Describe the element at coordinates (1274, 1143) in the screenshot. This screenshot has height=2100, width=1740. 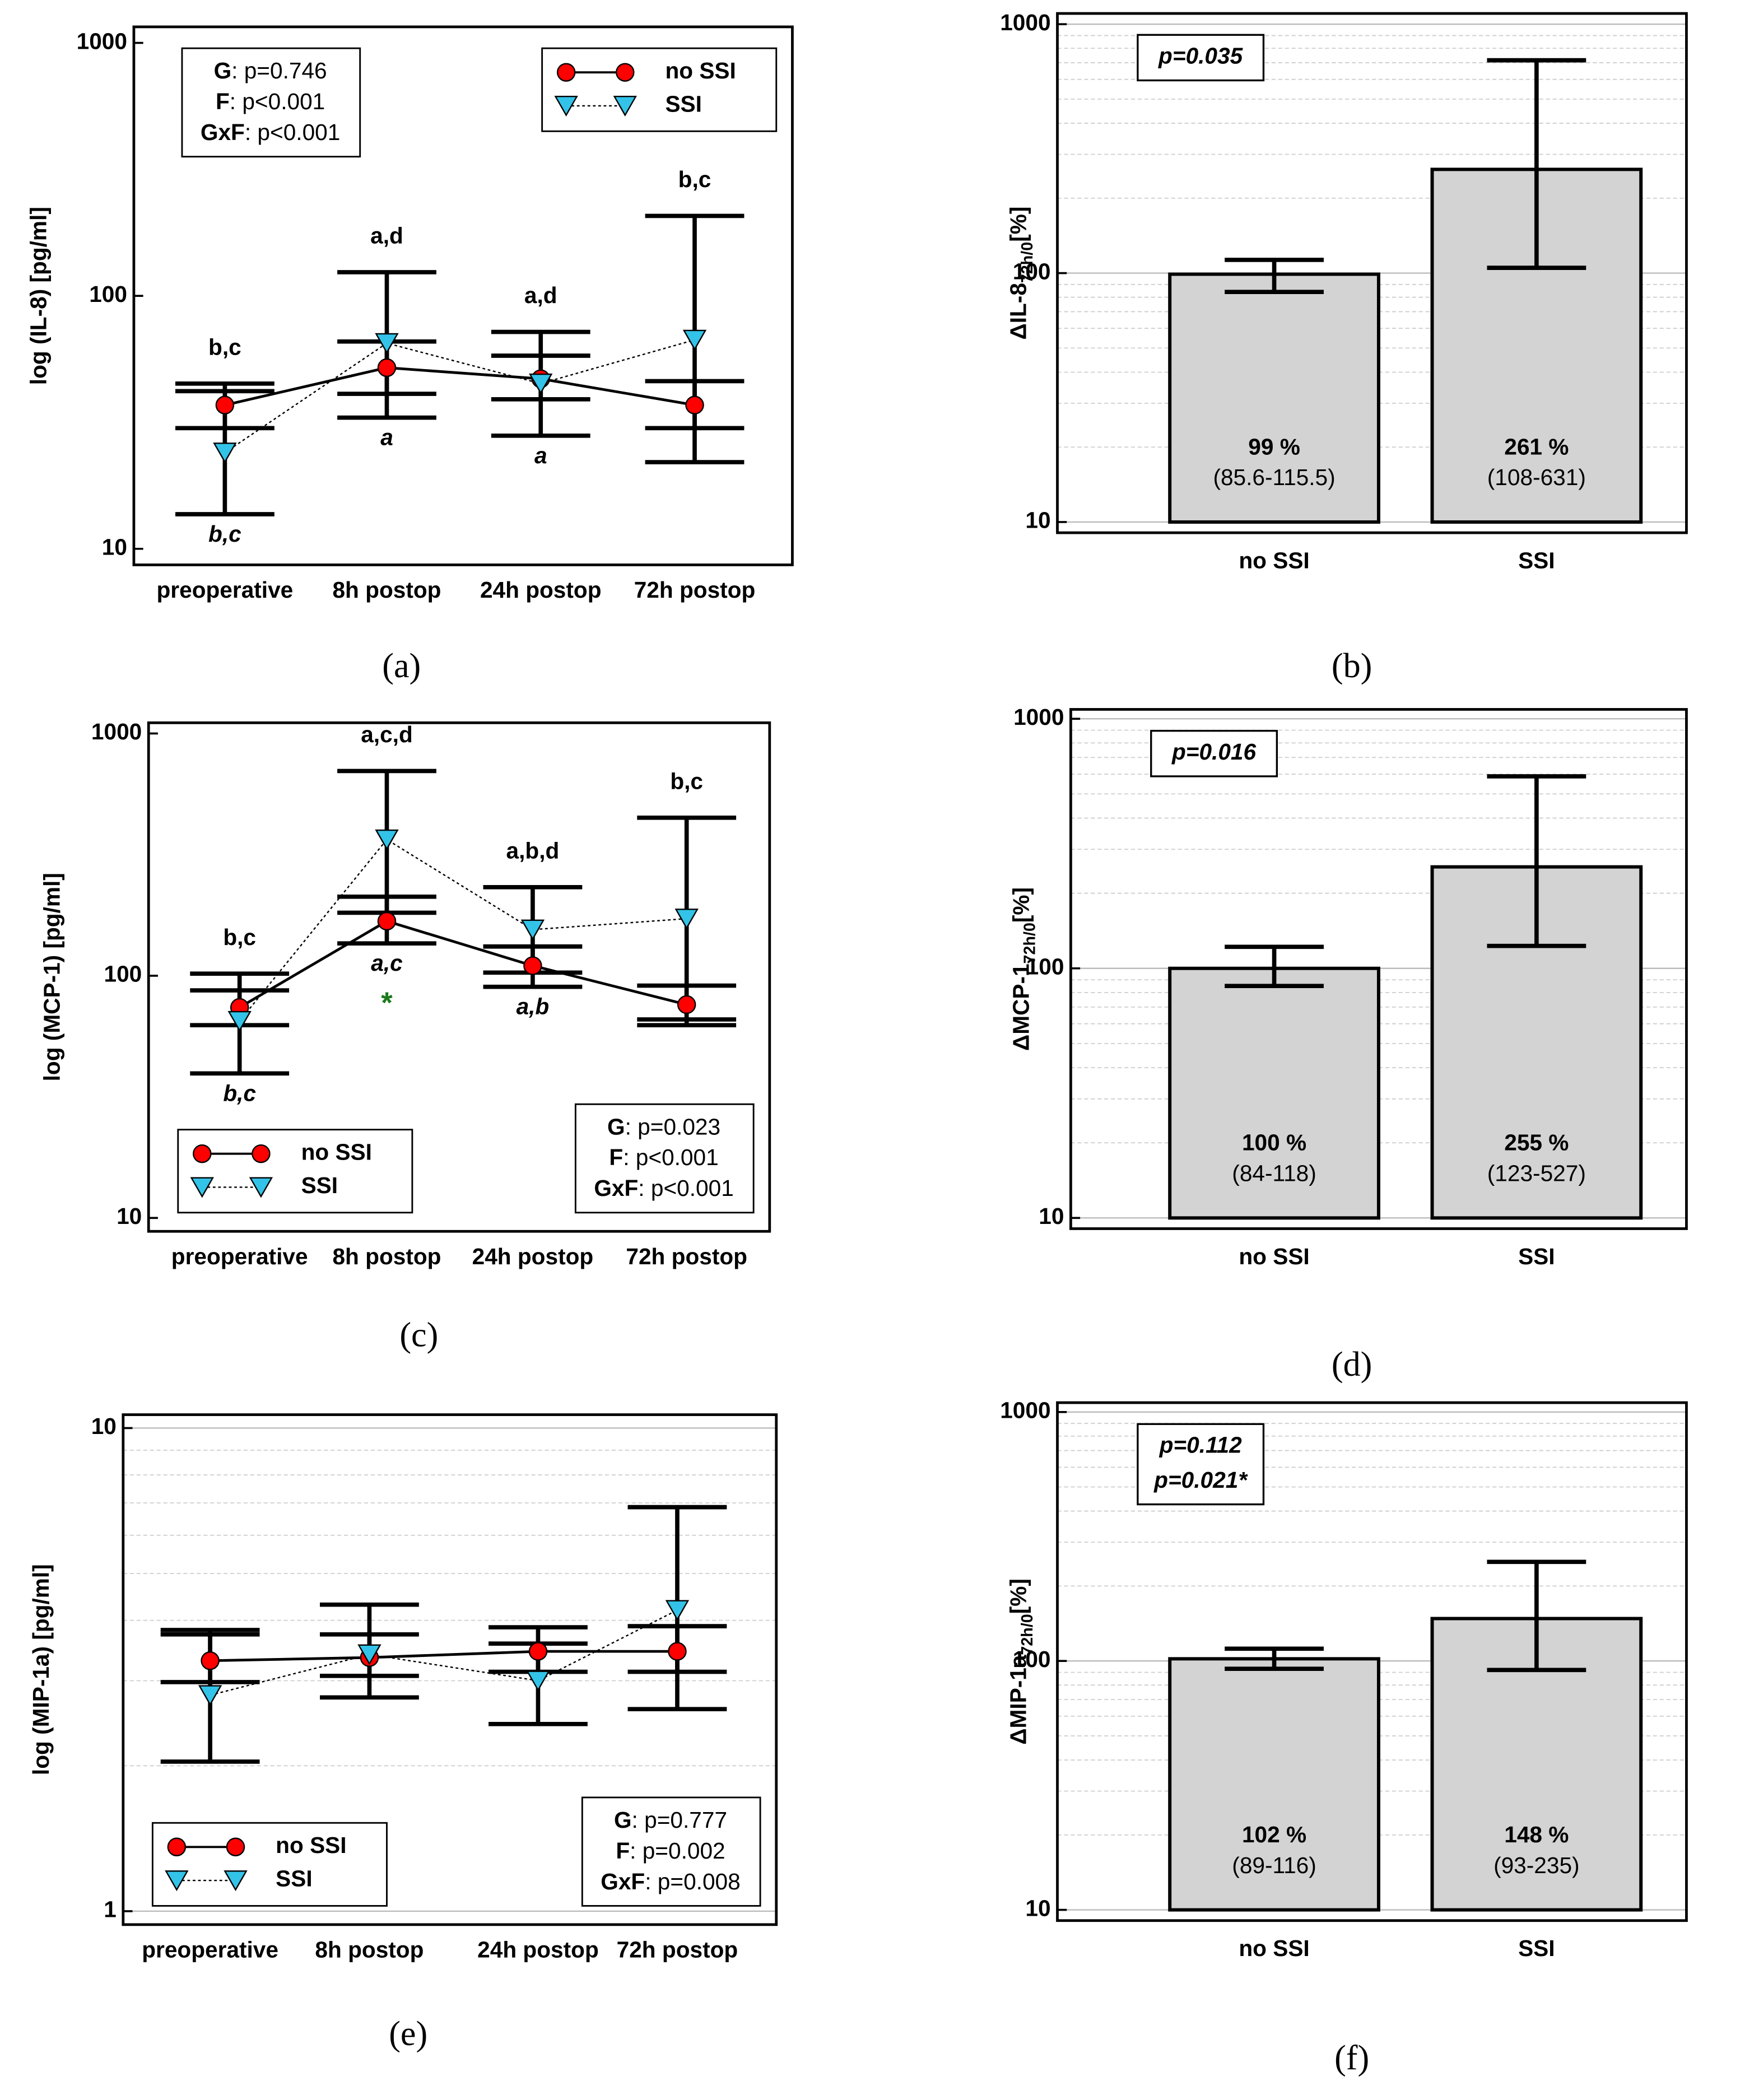
I see `value-label: 100 %` at that location.